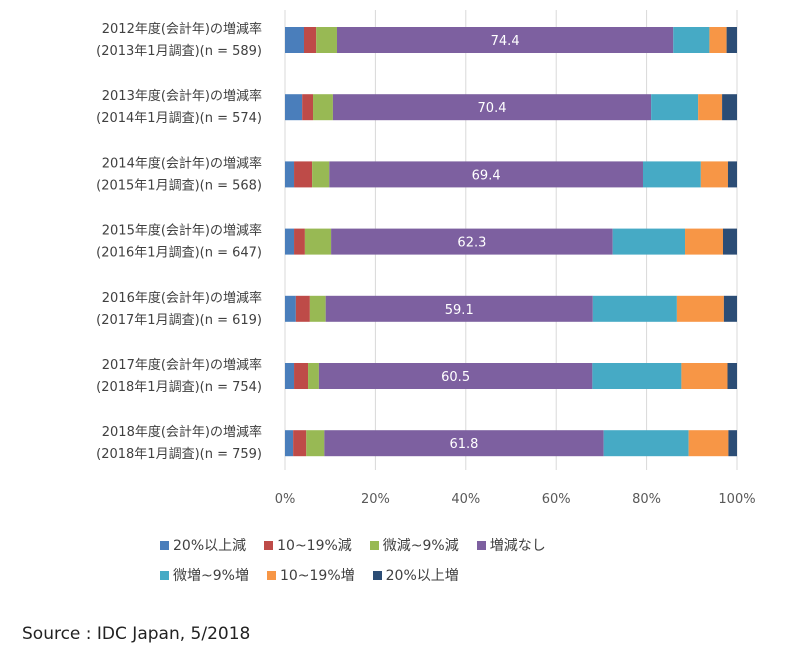 Image resolution: width=800 pixels, height=662 pixels. I want to click on legend-label: 増減なし, so click(517, 546).